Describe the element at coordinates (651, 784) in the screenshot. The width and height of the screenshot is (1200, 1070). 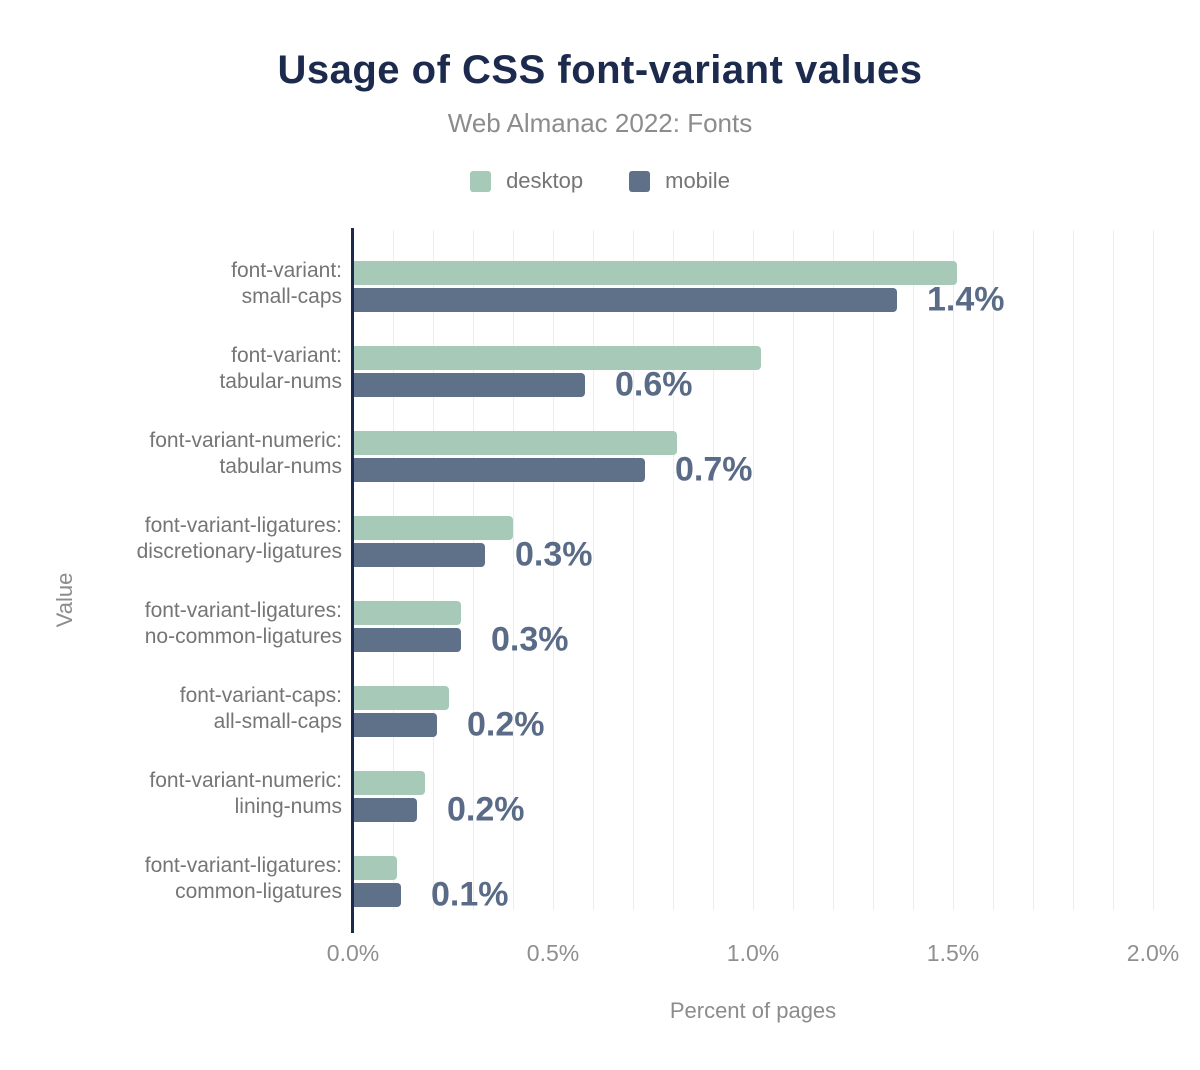
I see `bar-row: font-variant-numeric: lining-nums 0.2%` at that location.